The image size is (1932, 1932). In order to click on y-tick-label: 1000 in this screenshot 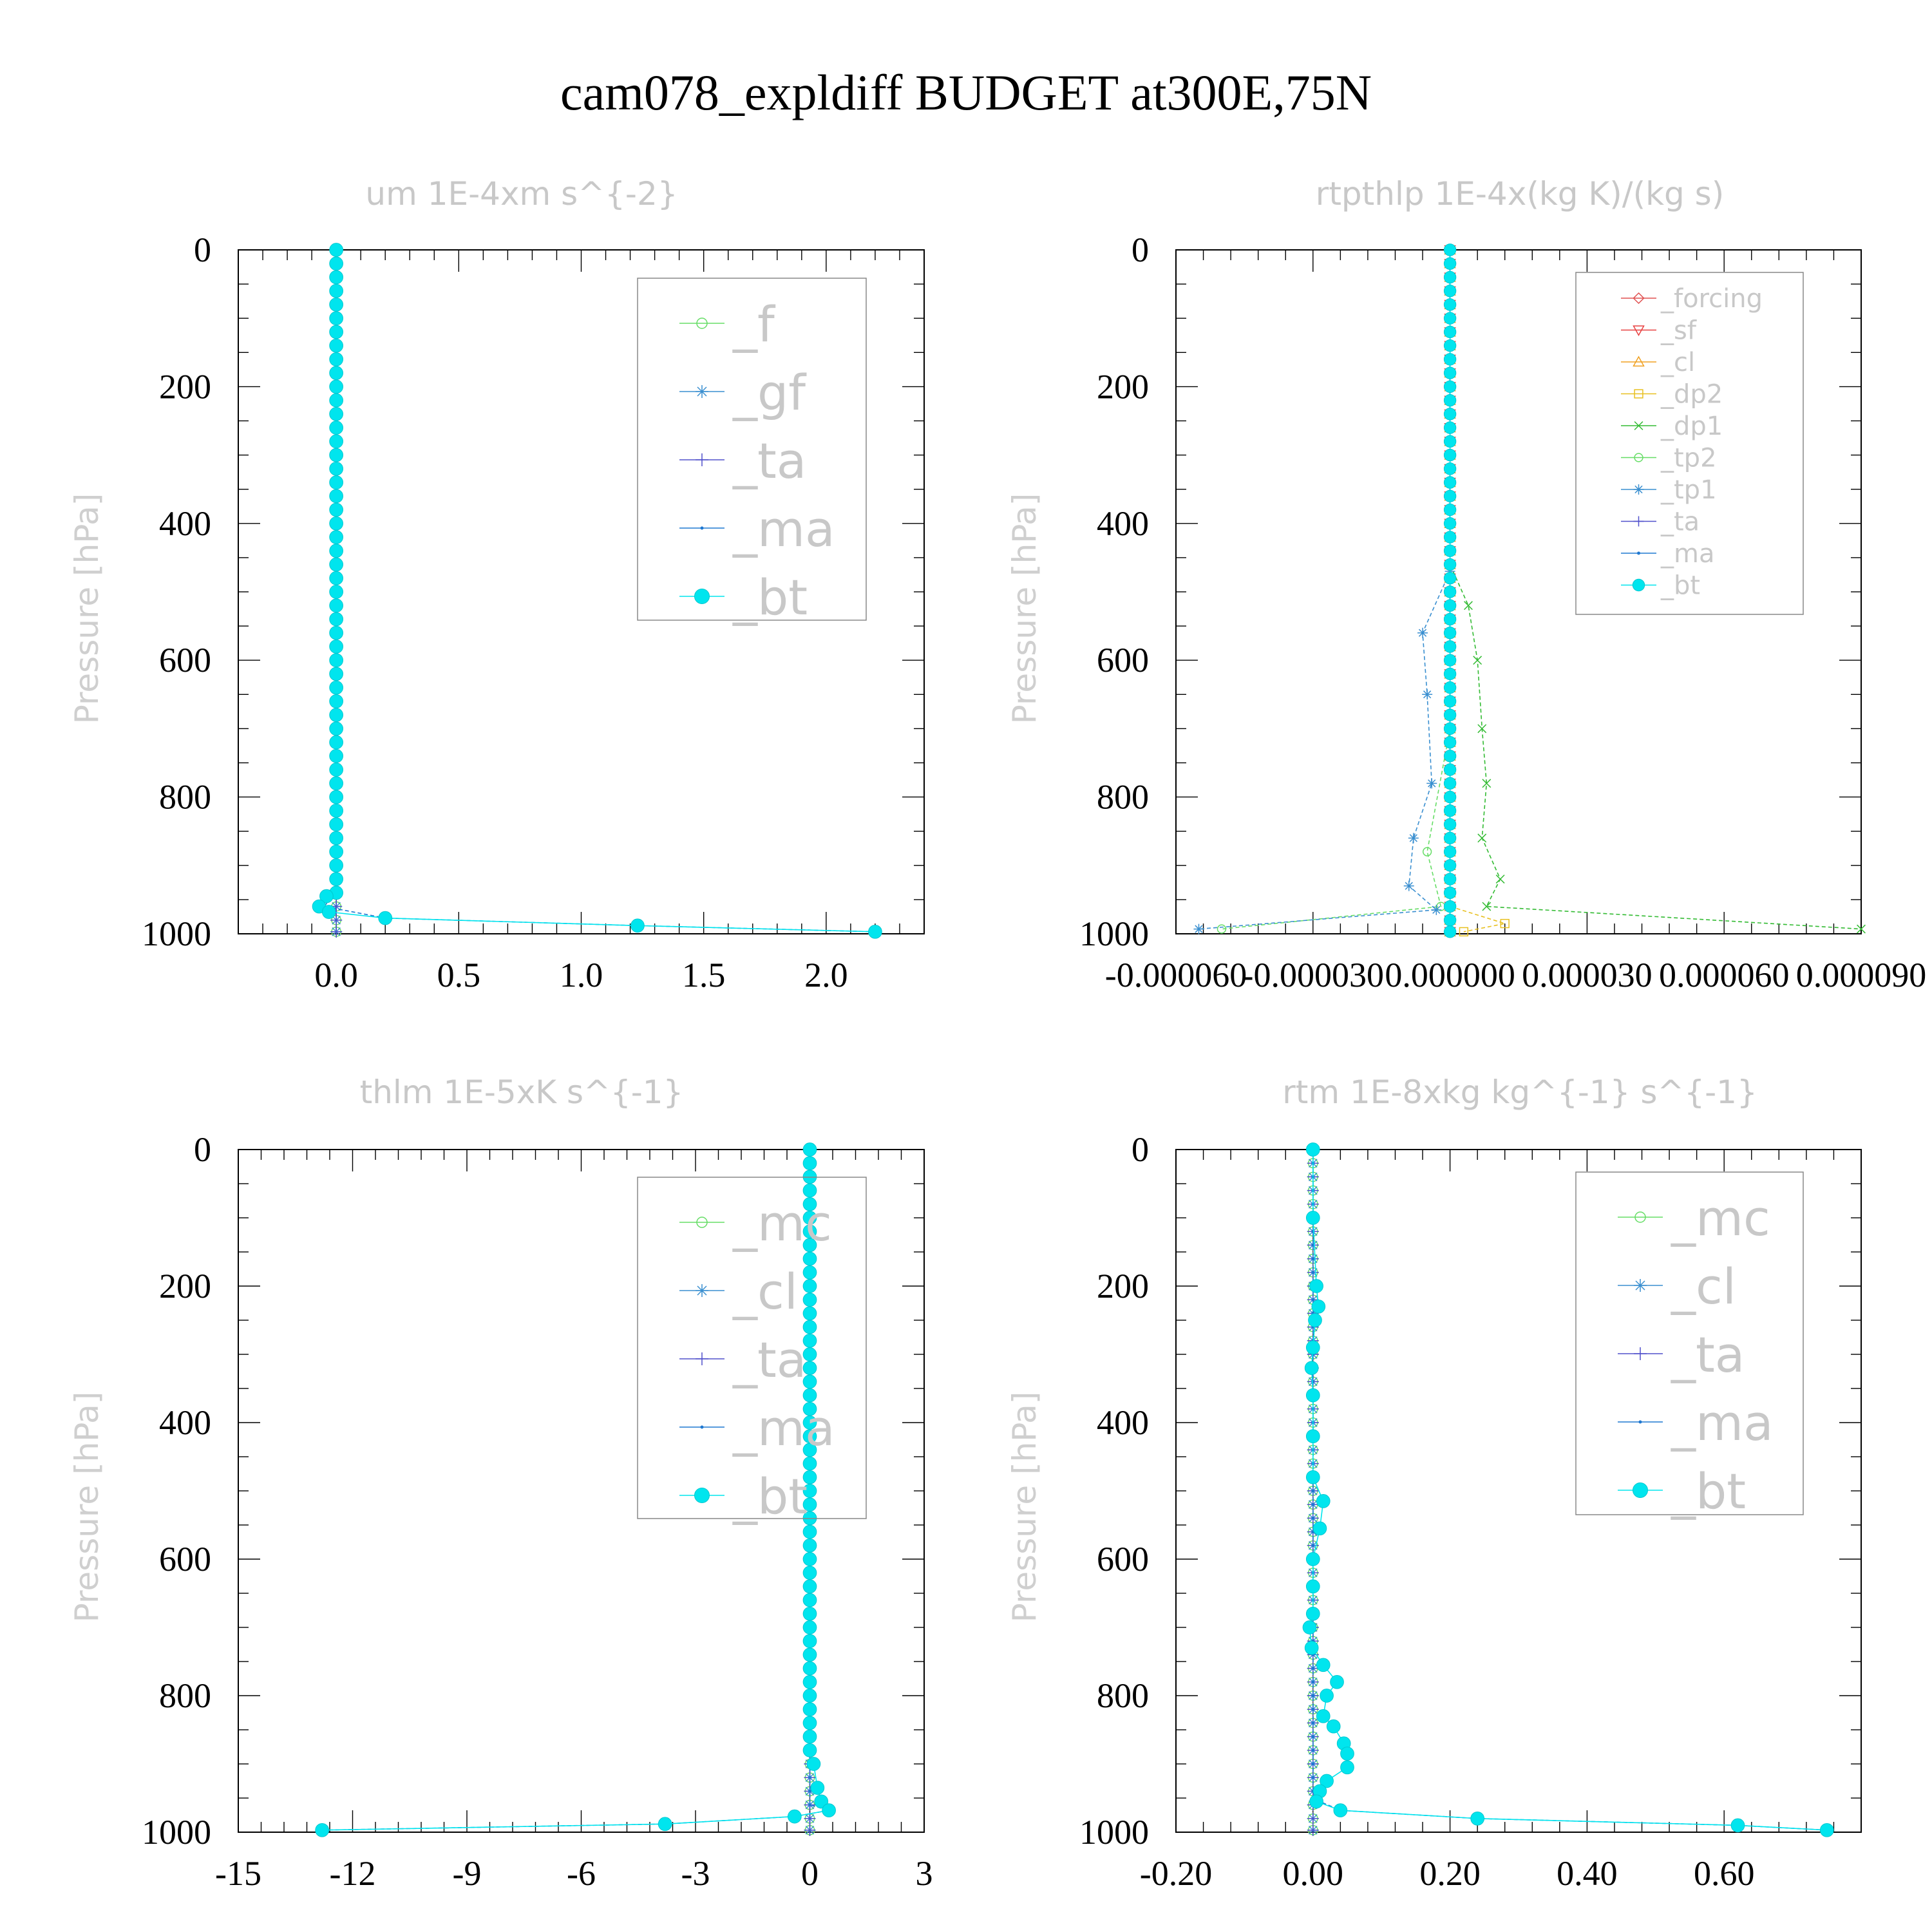, I will do `click(176, 934)`.